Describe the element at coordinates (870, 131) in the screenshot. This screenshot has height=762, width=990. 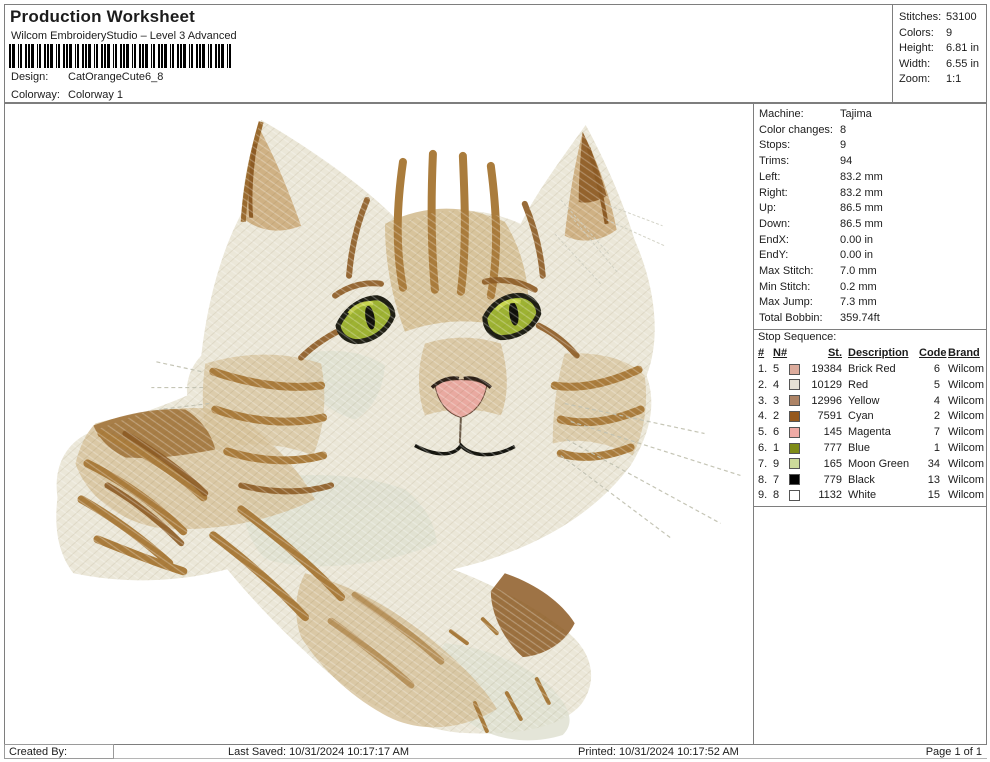
I see `info-row: Color changes: 8` at that location.